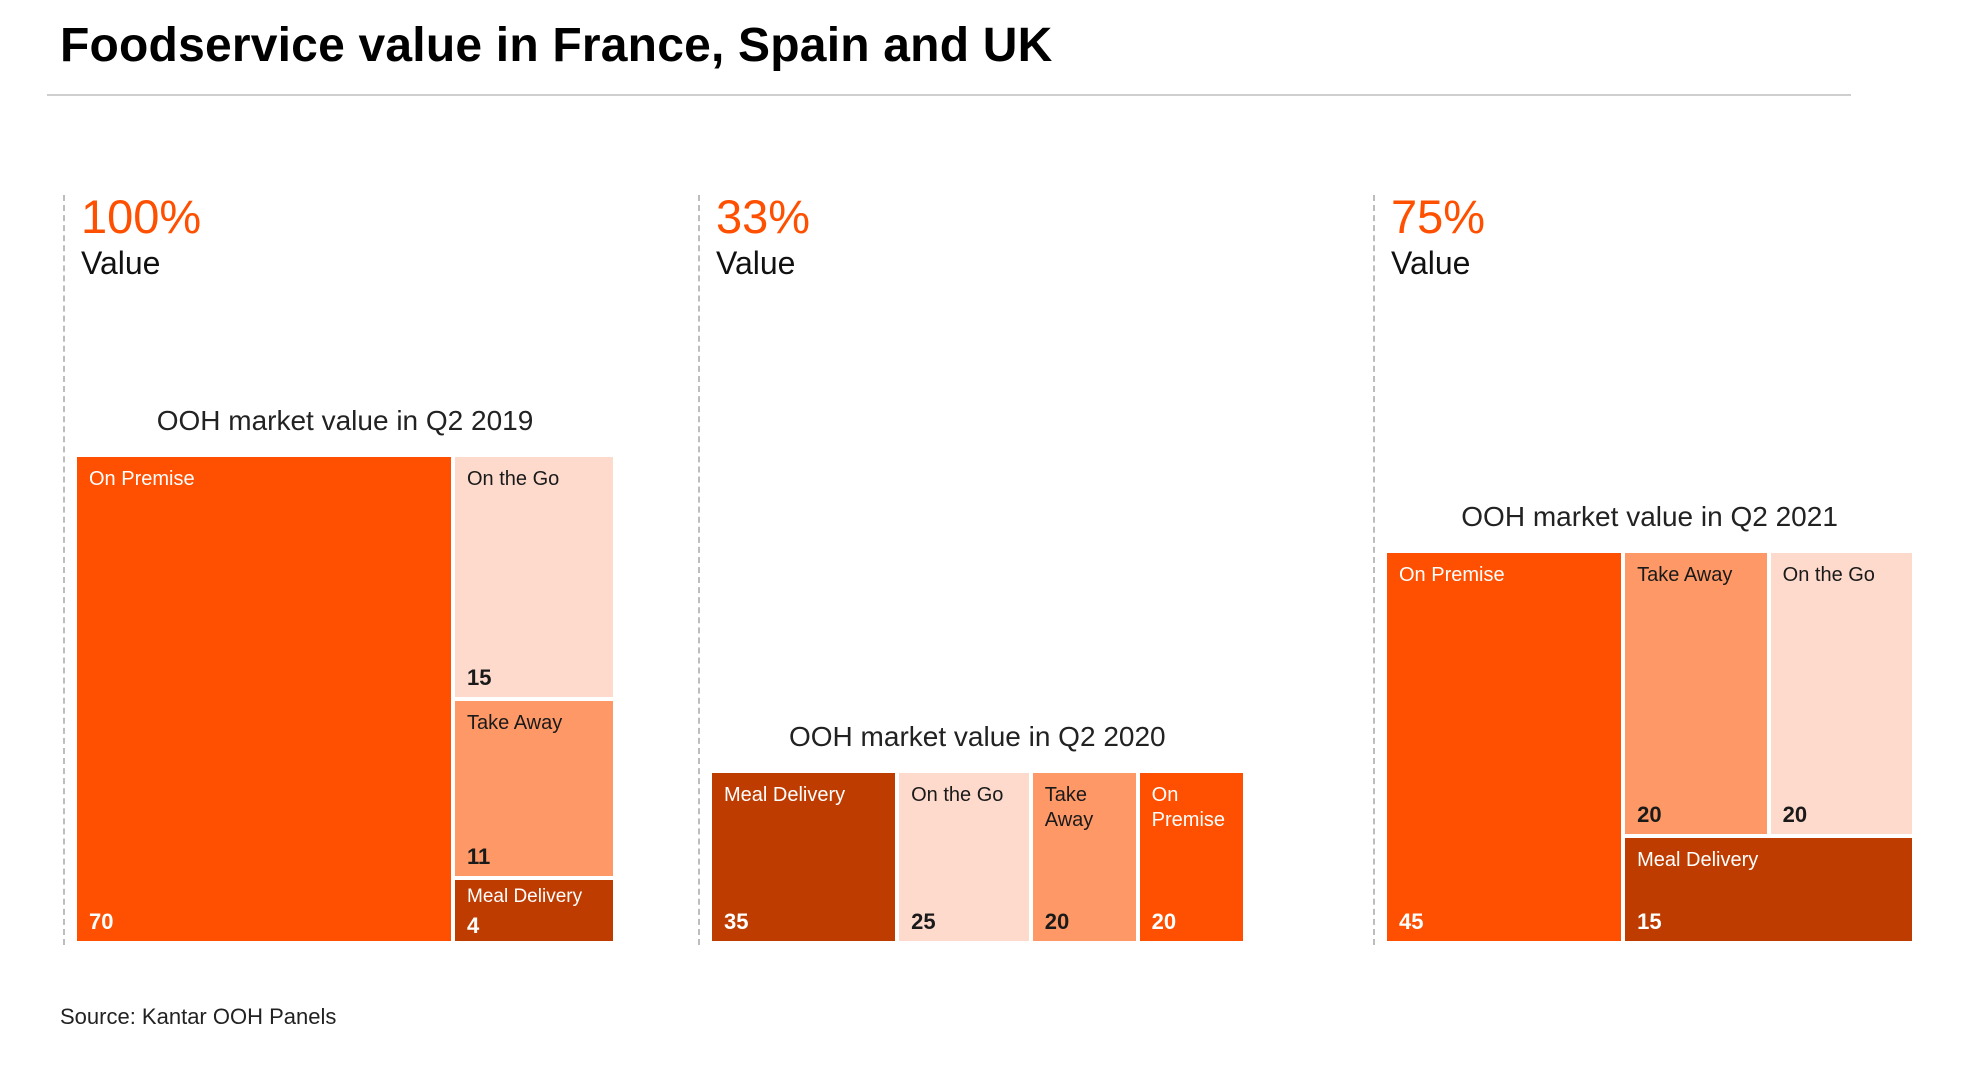 This screenshot has height=1071, width=1987. What do you see at coordinates (1438, 216) in the screenshot?
I see `value-percent: 75%` at bounding box center [1438, 216].